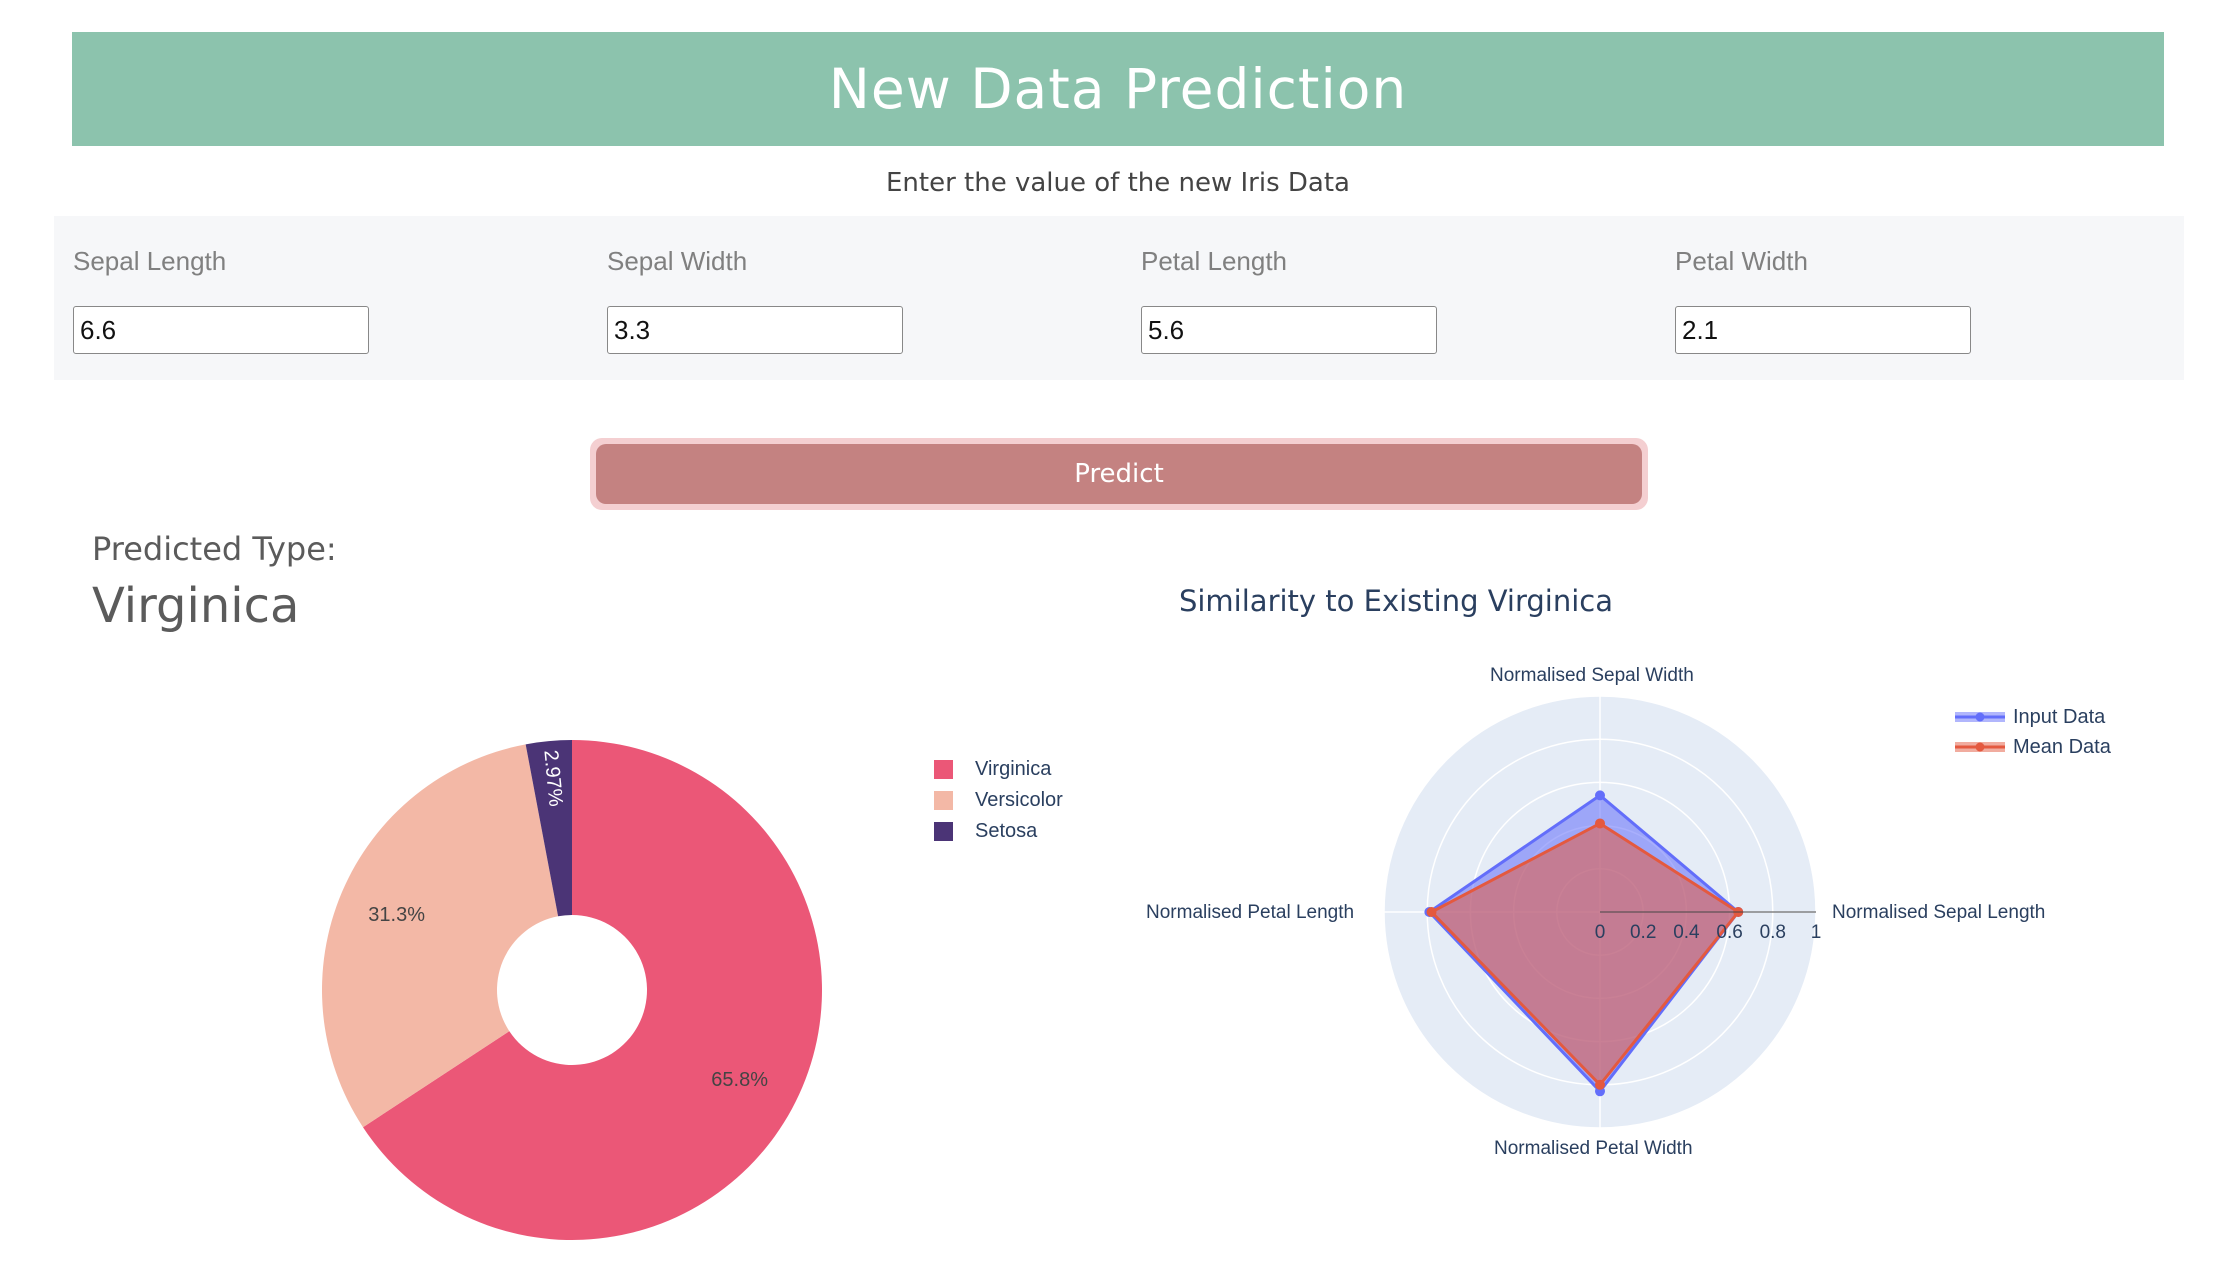 The height and width of the screenshot is (1278, 2236). I want to click on radial-tick-label: 0, so click(1600, 932).